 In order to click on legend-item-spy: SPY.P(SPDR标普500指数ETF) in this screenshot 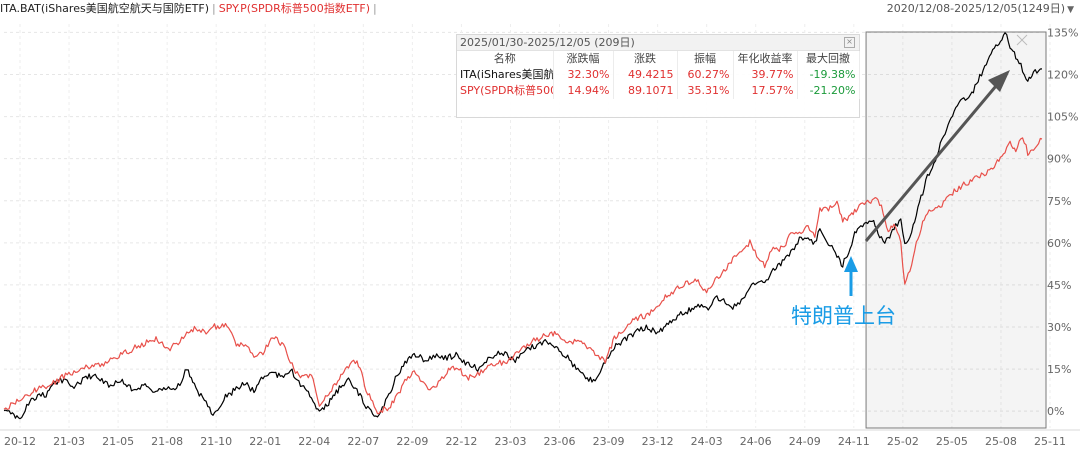, I will do `click(294, 8)`.